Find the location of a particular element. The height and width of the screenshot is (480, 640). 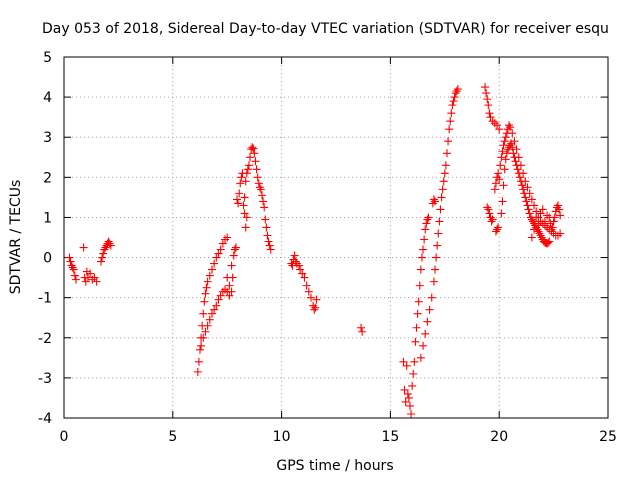

x-axis-label: GPS time / hours is located at coordinates (334, 466).